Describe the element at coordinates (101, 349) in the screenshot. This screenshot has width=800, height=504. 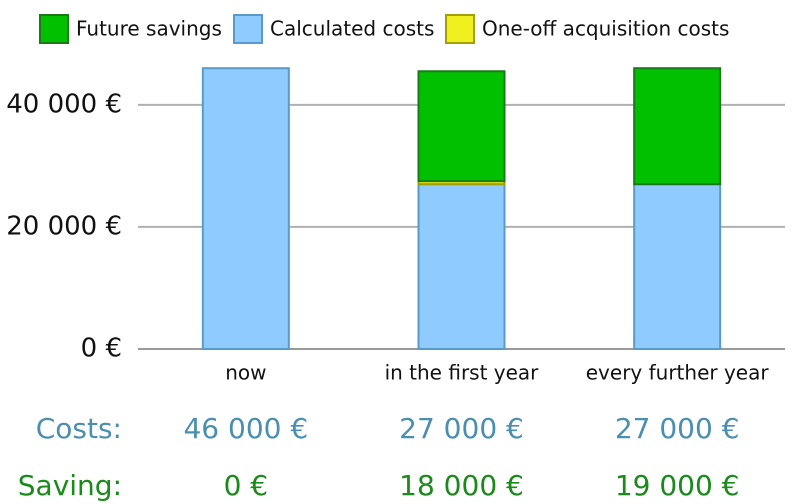
I see `y-tick-label: 0 €` at that location.